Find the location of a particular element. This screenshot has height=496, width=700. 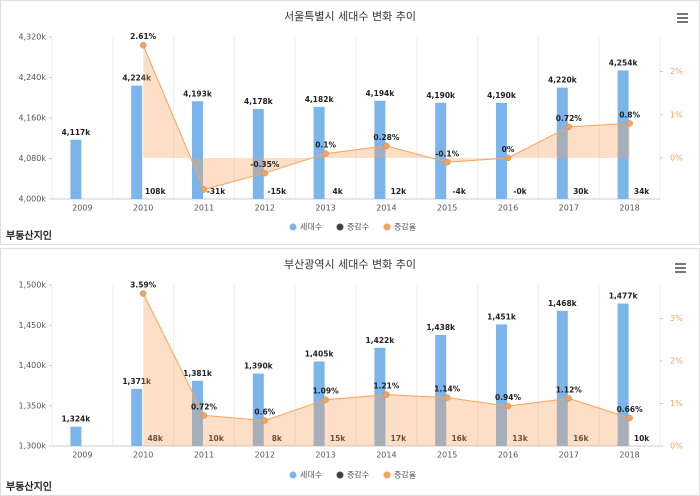

data-label: -0.35% is located at coordinates (265, 164).